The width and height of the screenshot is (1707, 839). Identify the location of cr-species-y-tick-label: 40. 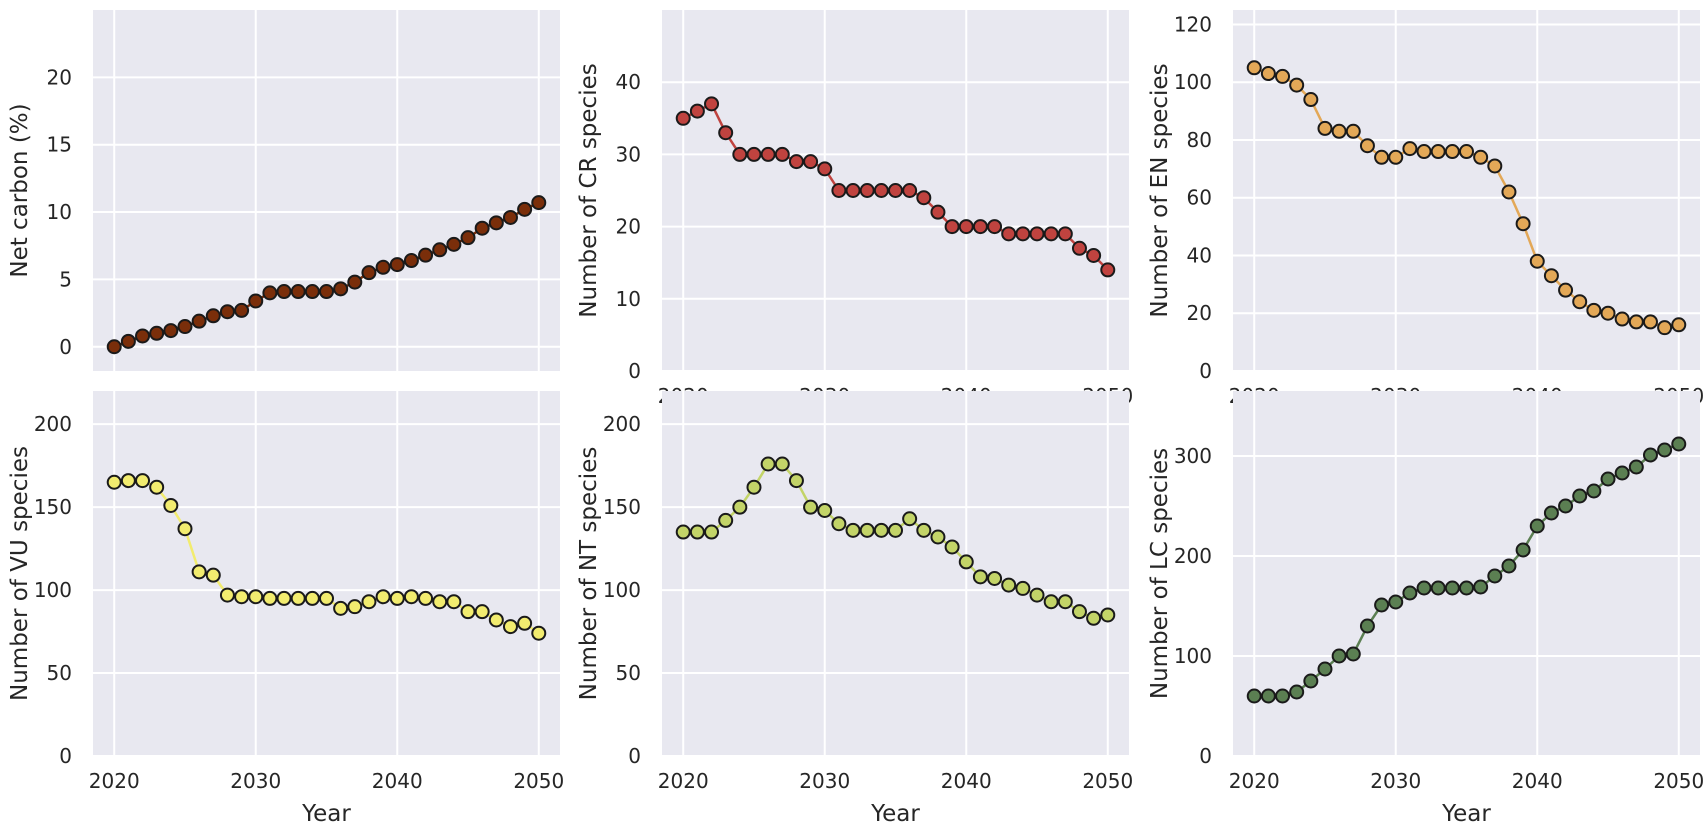
(628, 82).